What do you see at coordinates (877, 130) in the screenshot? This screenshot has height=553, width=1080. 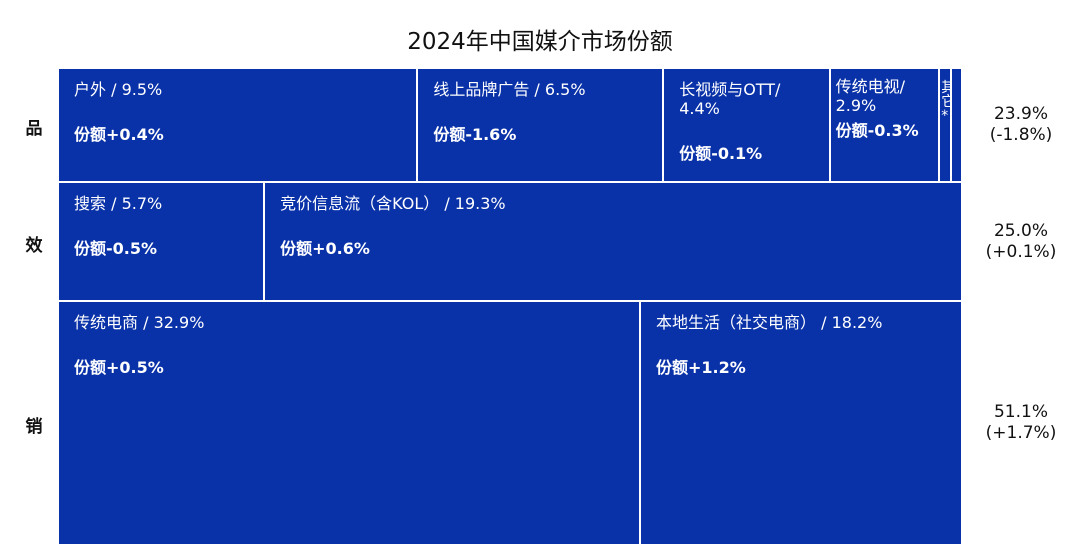 I see `cell-share-change: 份额-0.3%` at bounding box center [877, 130].